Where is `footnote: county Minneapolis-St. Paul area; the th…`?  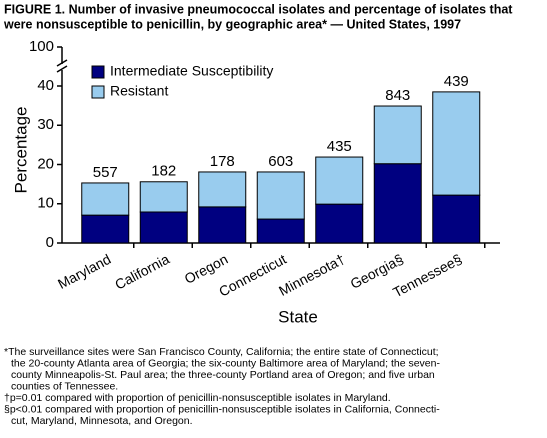 footnote: county Minneapolis-St. Paul area; the th… is located at coordinates (223, 375).